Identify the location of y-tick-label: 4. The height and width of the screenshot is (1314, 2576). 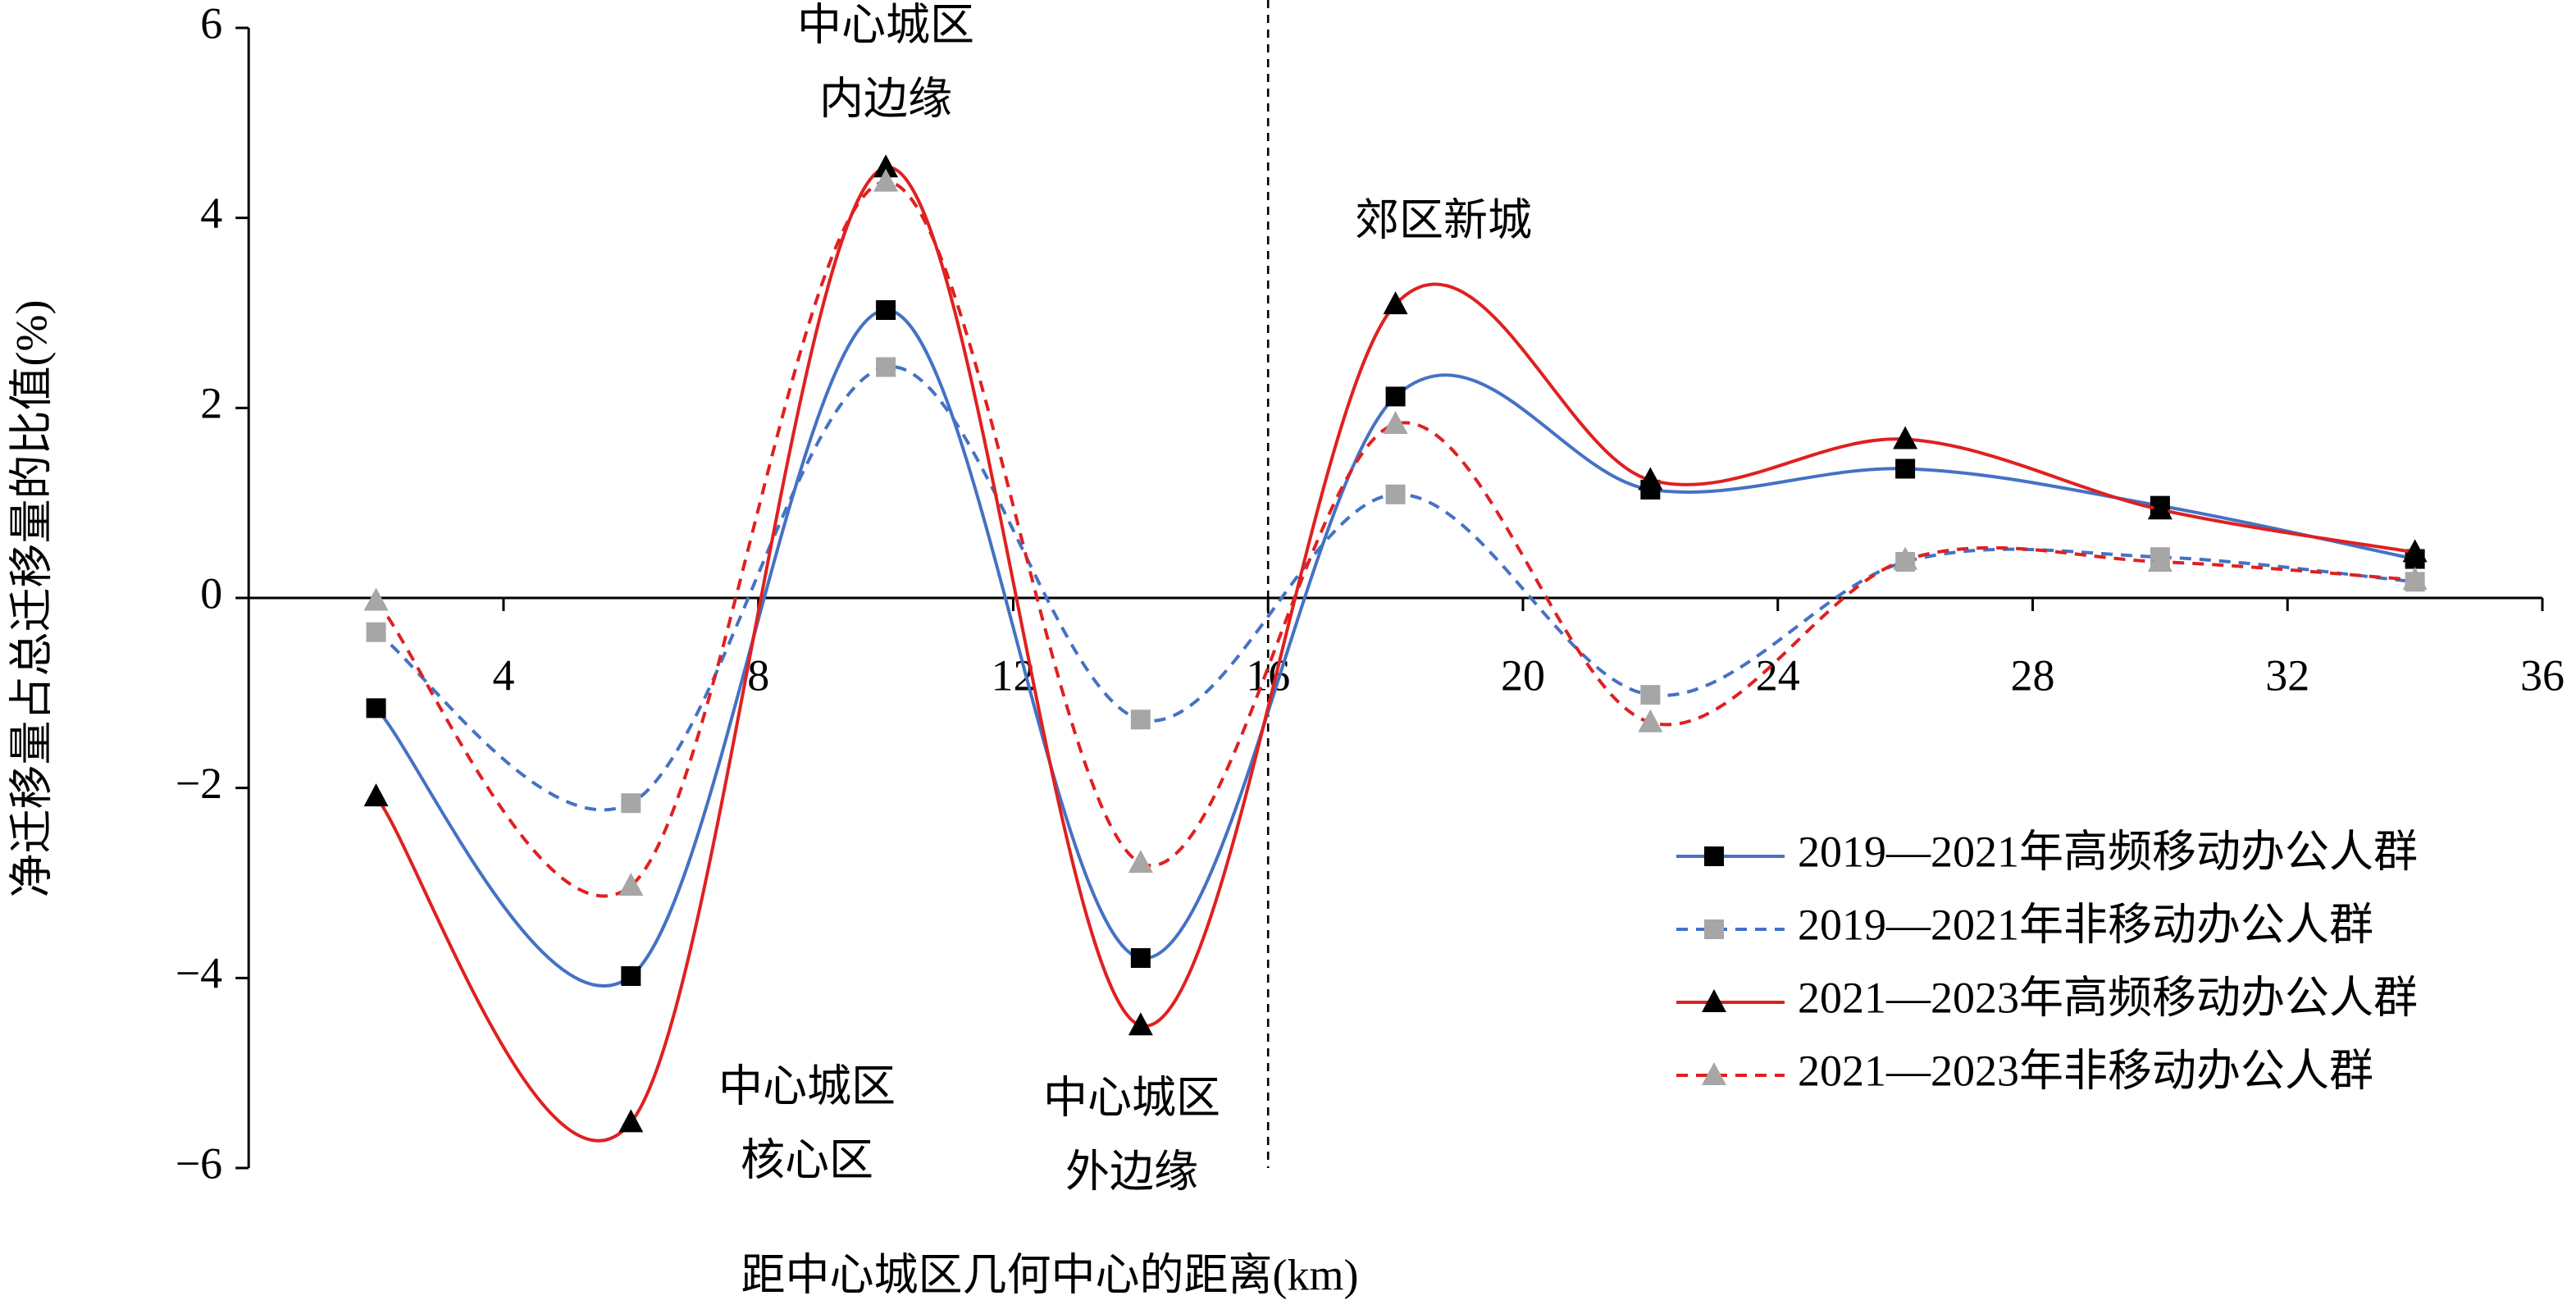
(211, 213).